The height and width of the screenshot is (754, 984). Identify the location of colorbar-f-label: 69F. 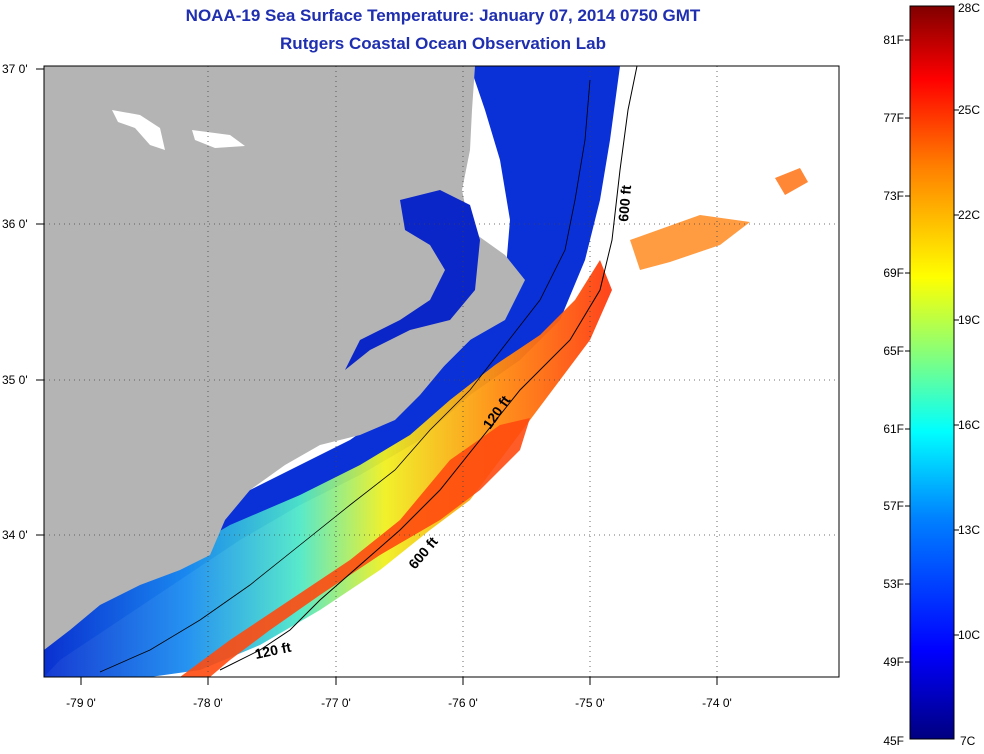
(893, 273).